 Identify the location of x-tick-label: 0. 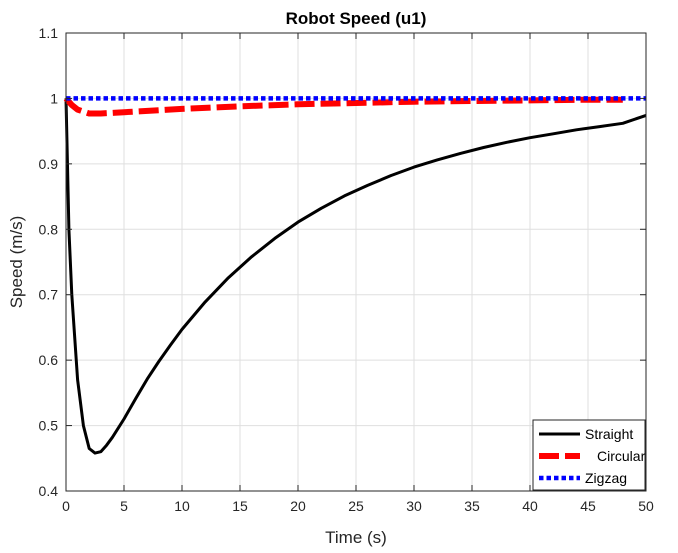
(66, 506).